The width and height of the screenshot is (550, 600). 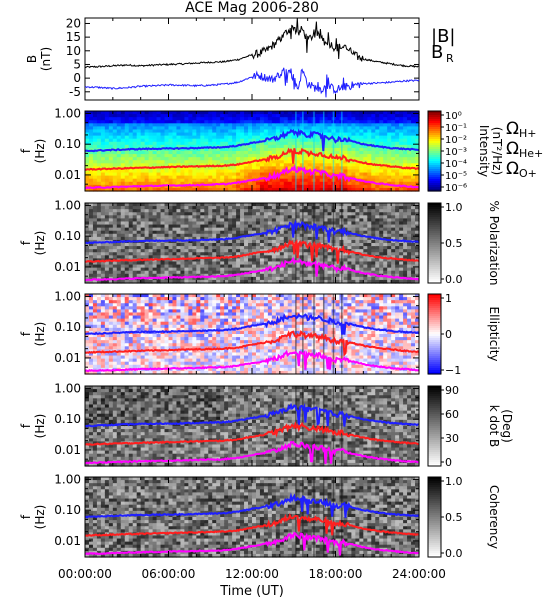 I want to click on colorbar-cell, so click(x=434, y=210).